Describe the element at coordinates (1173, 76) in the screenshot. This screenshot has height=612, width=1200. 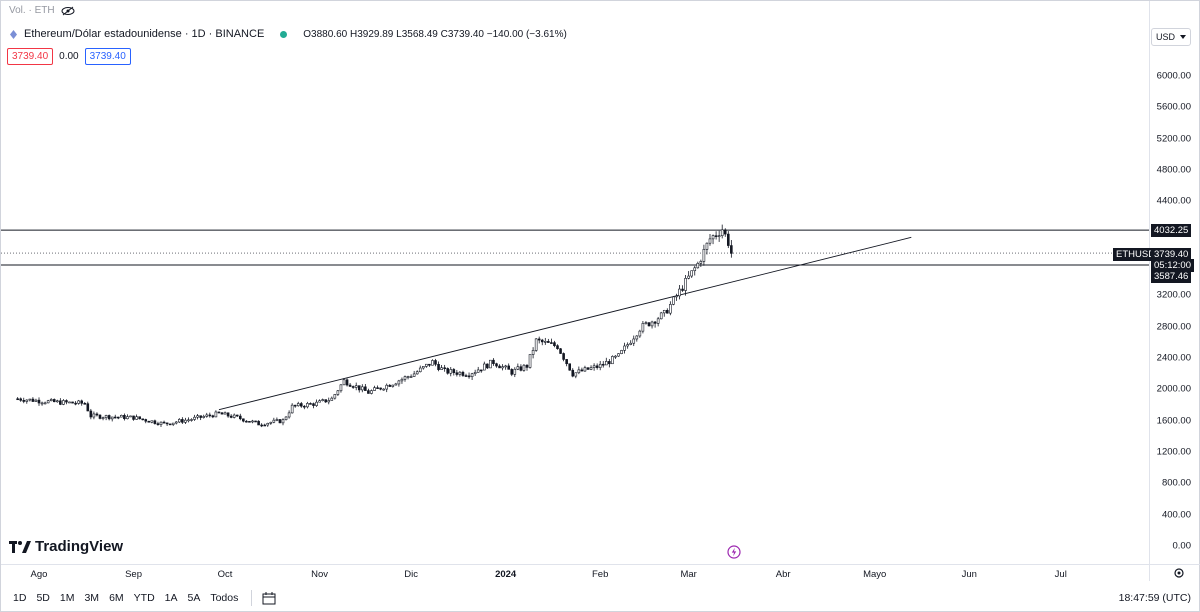
I see `price-axis-label: 6000.00` at that location.